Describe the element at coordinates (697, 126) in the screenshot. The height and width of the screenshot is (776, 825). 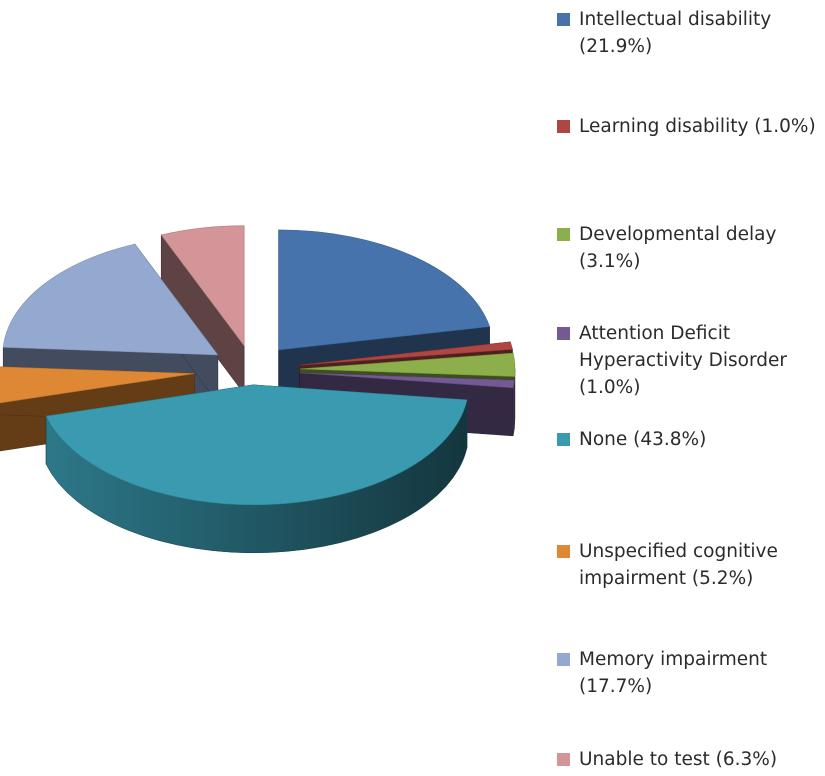
I see `legend-label: Learning disability (1.0%)` at that location.